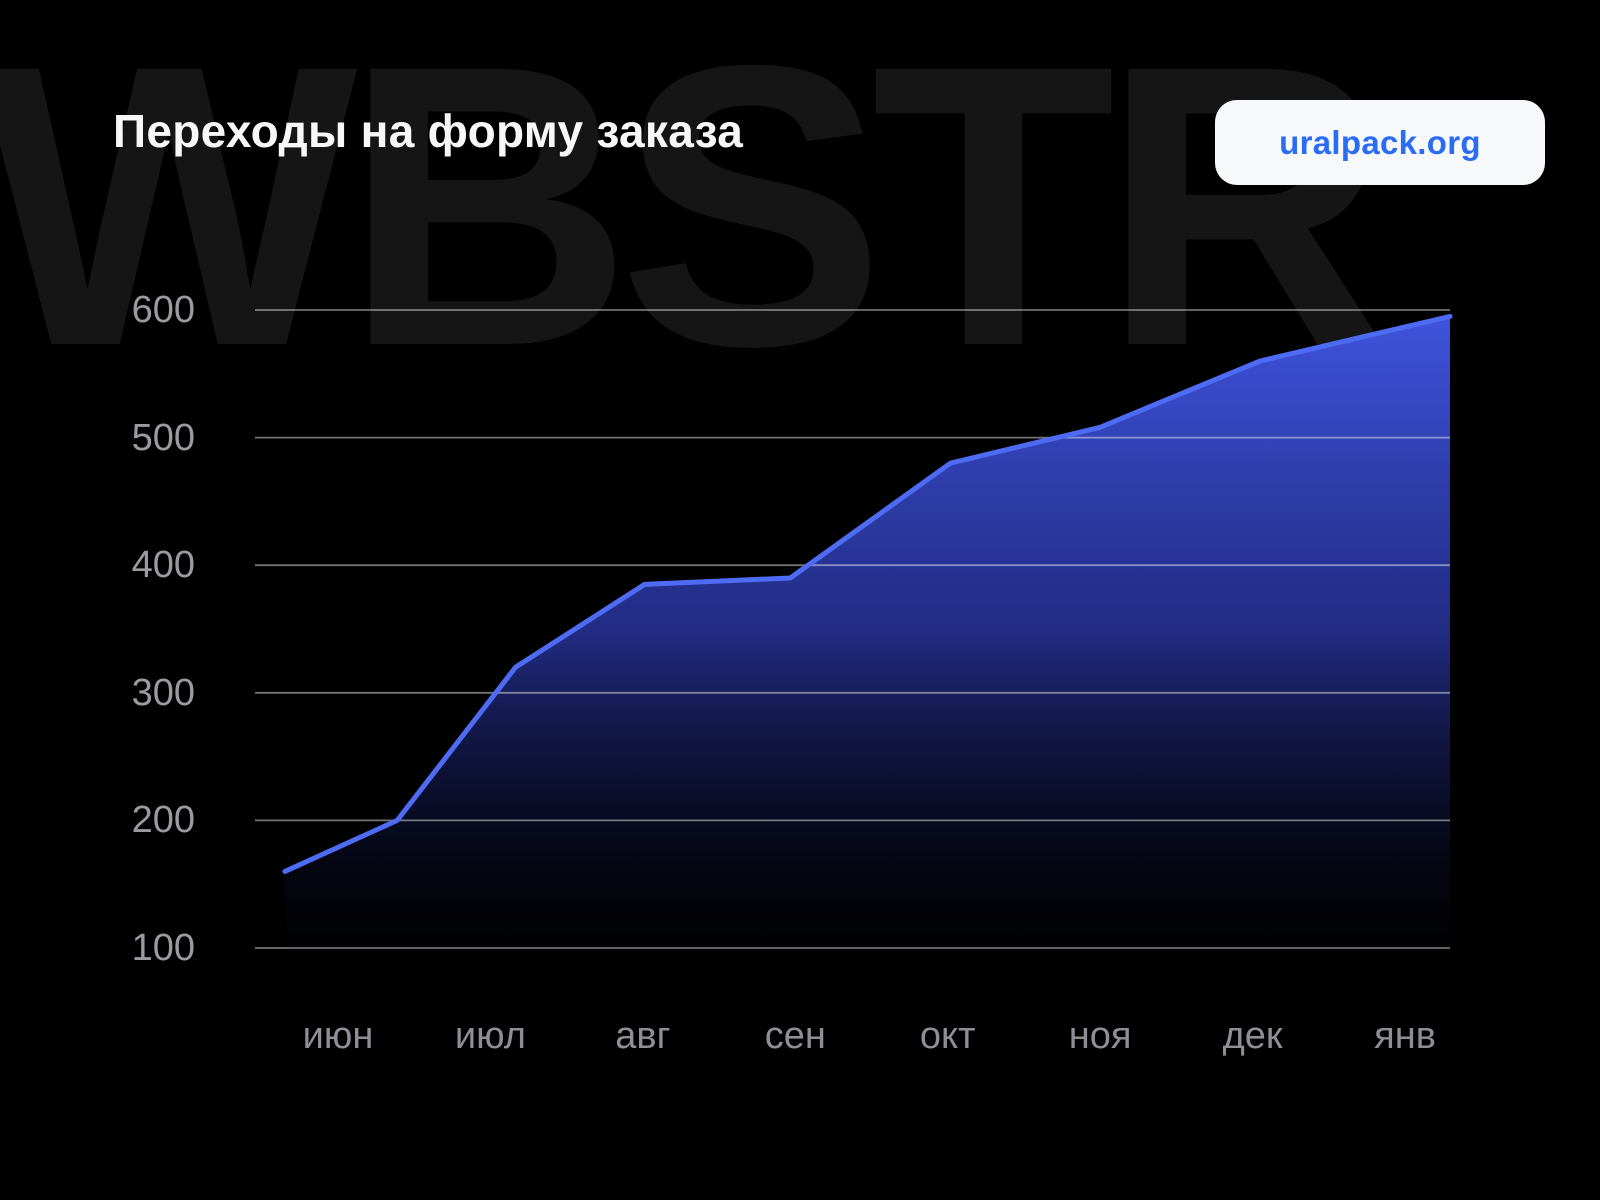  Describe the element at coordinates (163, 692) in the screenshot. I see `y-axis-label-300: 300` at that location.